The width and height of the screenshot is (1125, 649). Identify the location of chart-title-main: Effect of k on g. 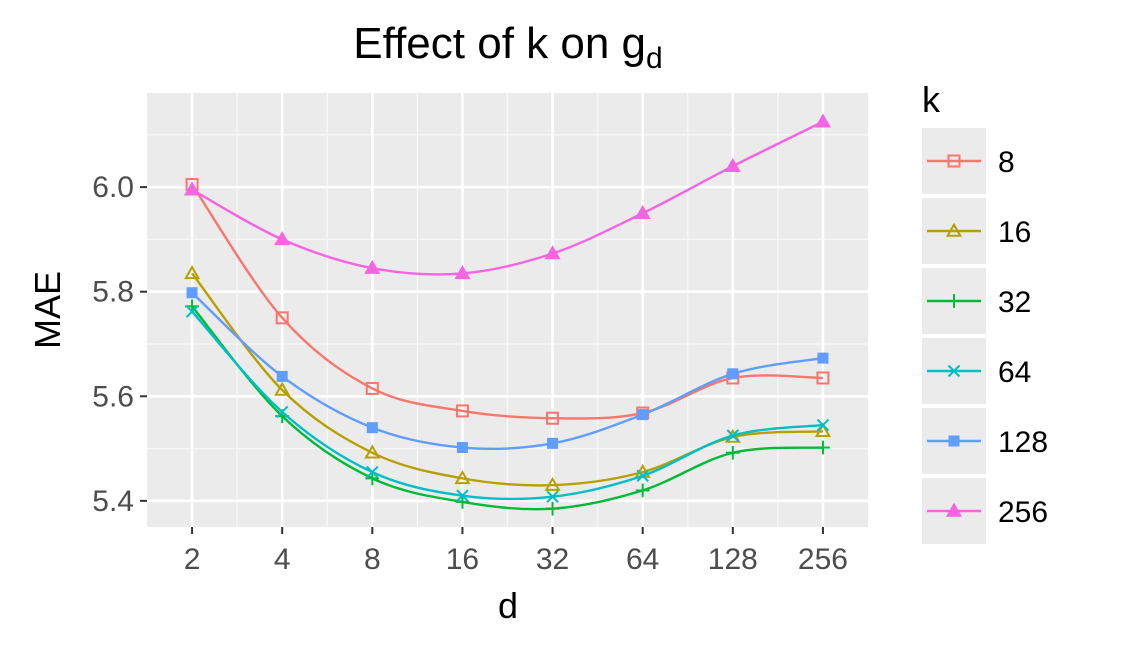
(499, 43).